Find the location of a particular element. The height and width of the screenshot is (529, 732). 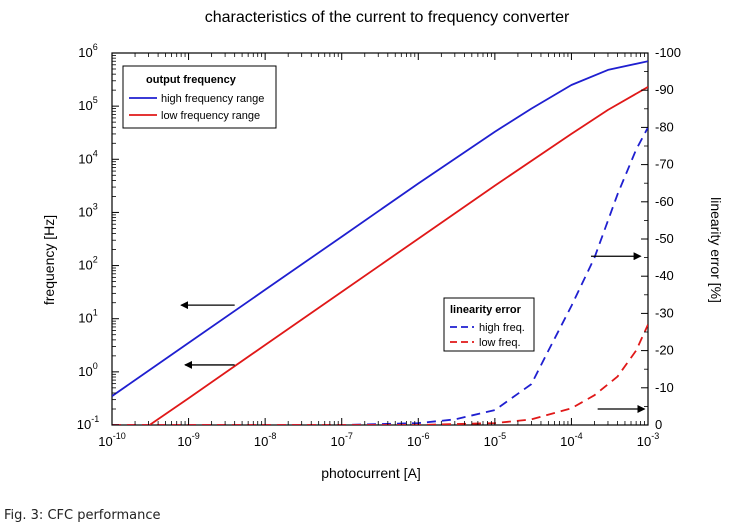

y2-axis-label: linearity error [%] is located at coordinates (716, 250).